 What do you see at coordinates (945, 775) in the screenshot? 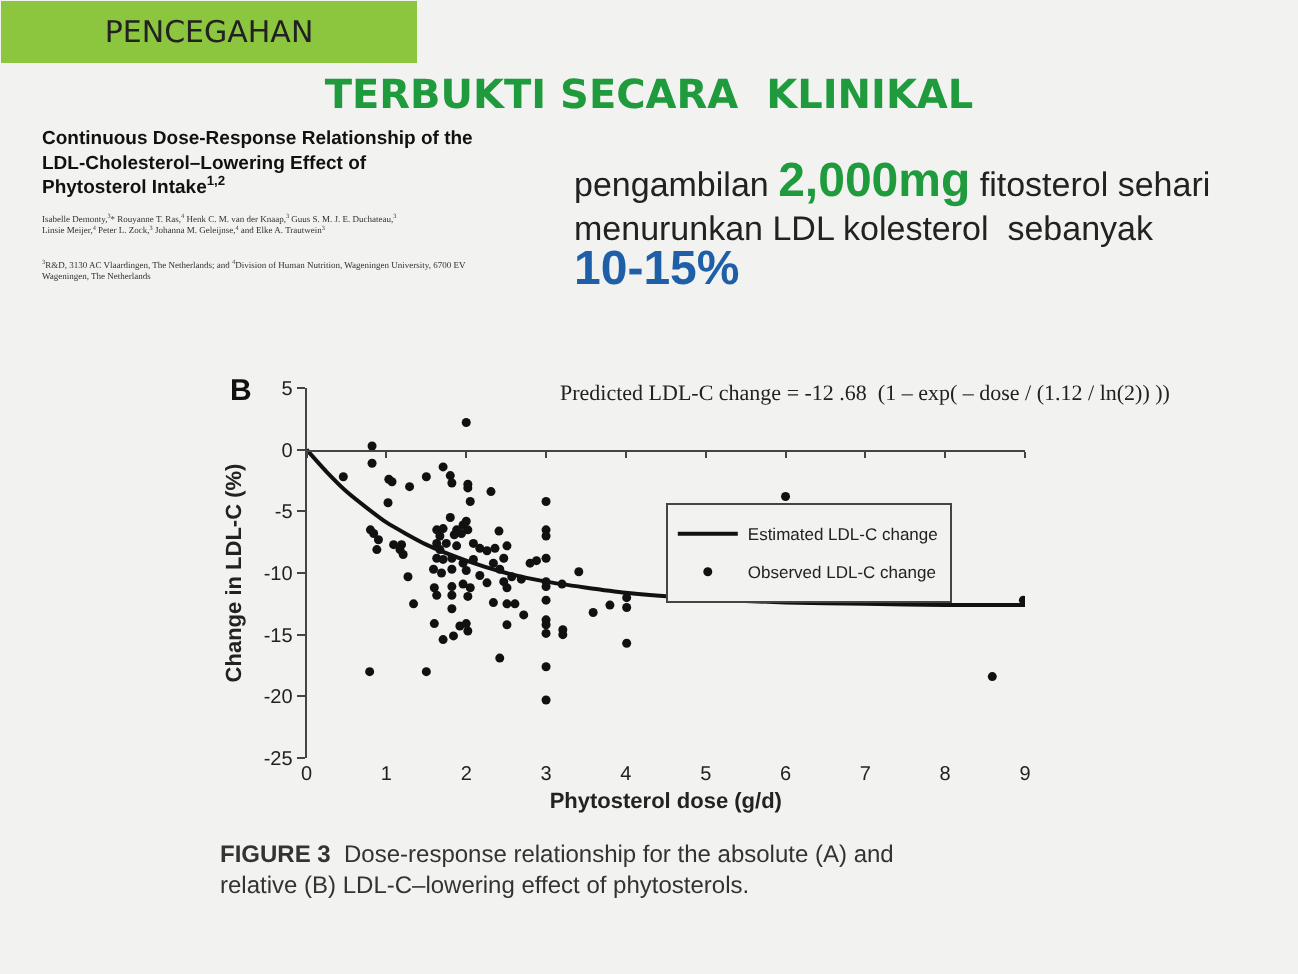
I see `x-tick-label: 8` at bounding box center [945, 775].